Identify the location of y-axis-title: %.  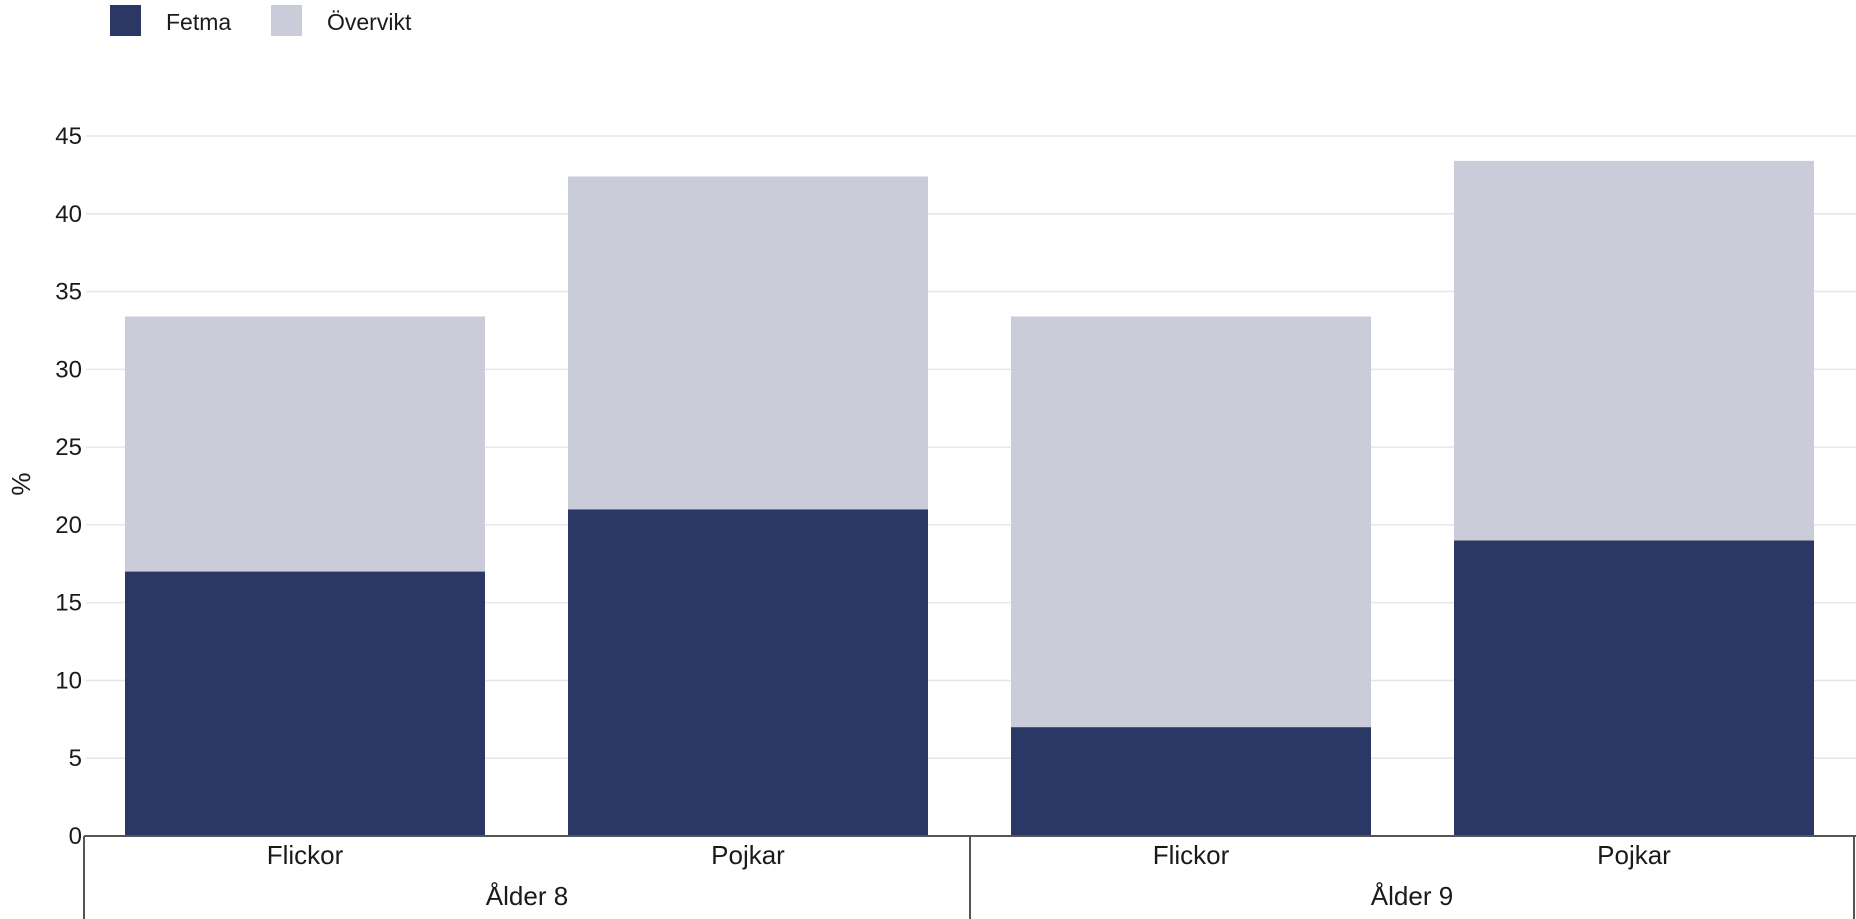
(21, 483).